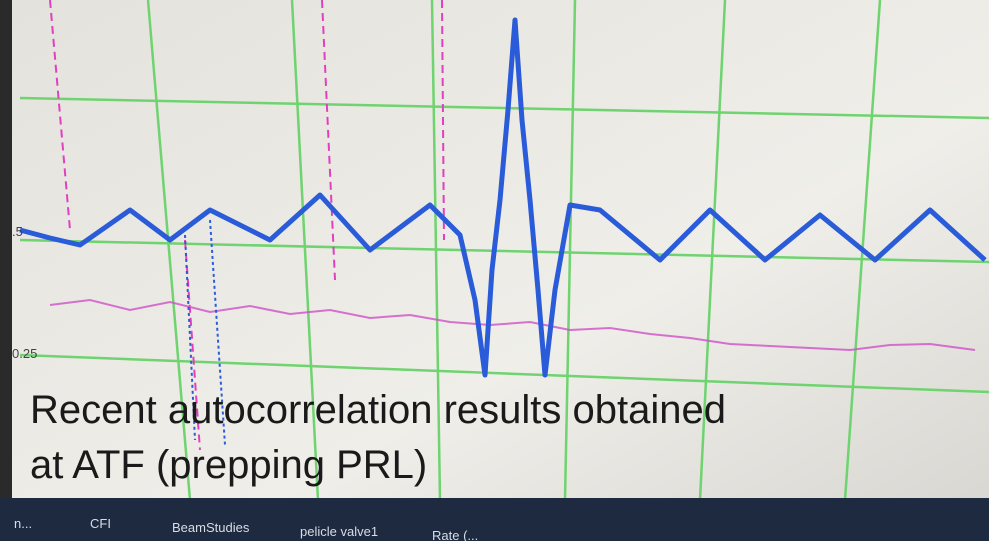 The width and height of the screenshot is (989, 541). I want to click on taskbar, so click(494, 519).